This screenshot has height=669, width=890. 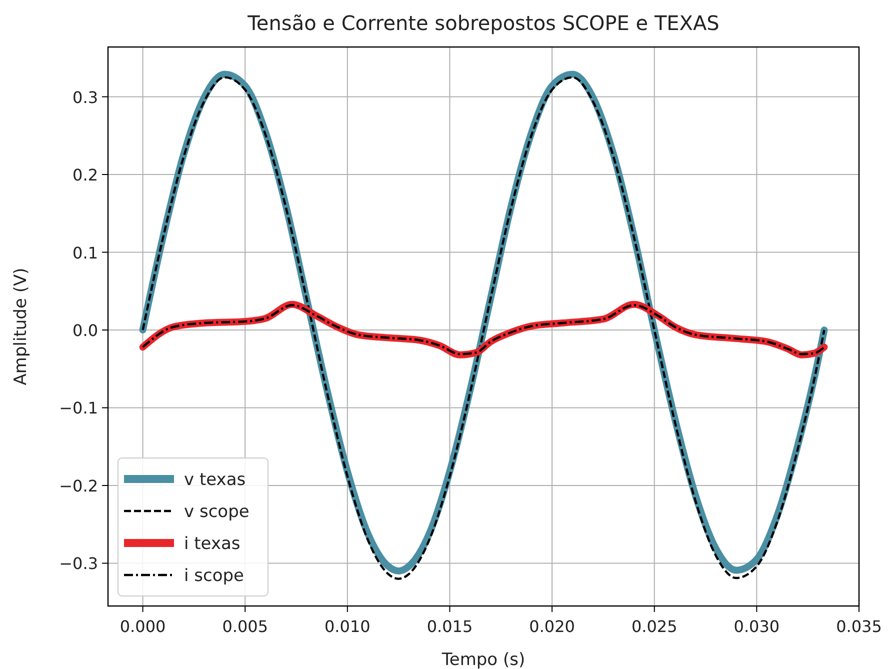 What do you see at coordinates (483, 23) in the screenshot?
I see `chart-title: Tensão e Corrente sobrepostos SCOPE e TEXAS` at bounding box center [483, 23].